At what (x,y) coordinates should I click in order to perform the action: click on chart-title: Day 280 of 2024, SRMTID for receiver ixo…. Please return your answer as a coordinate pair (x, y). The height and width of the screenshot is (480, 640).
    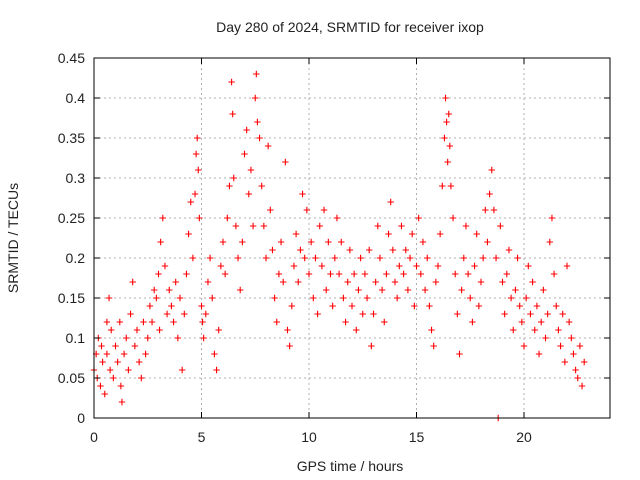
    Looking at the image, I should click on (350, 27).